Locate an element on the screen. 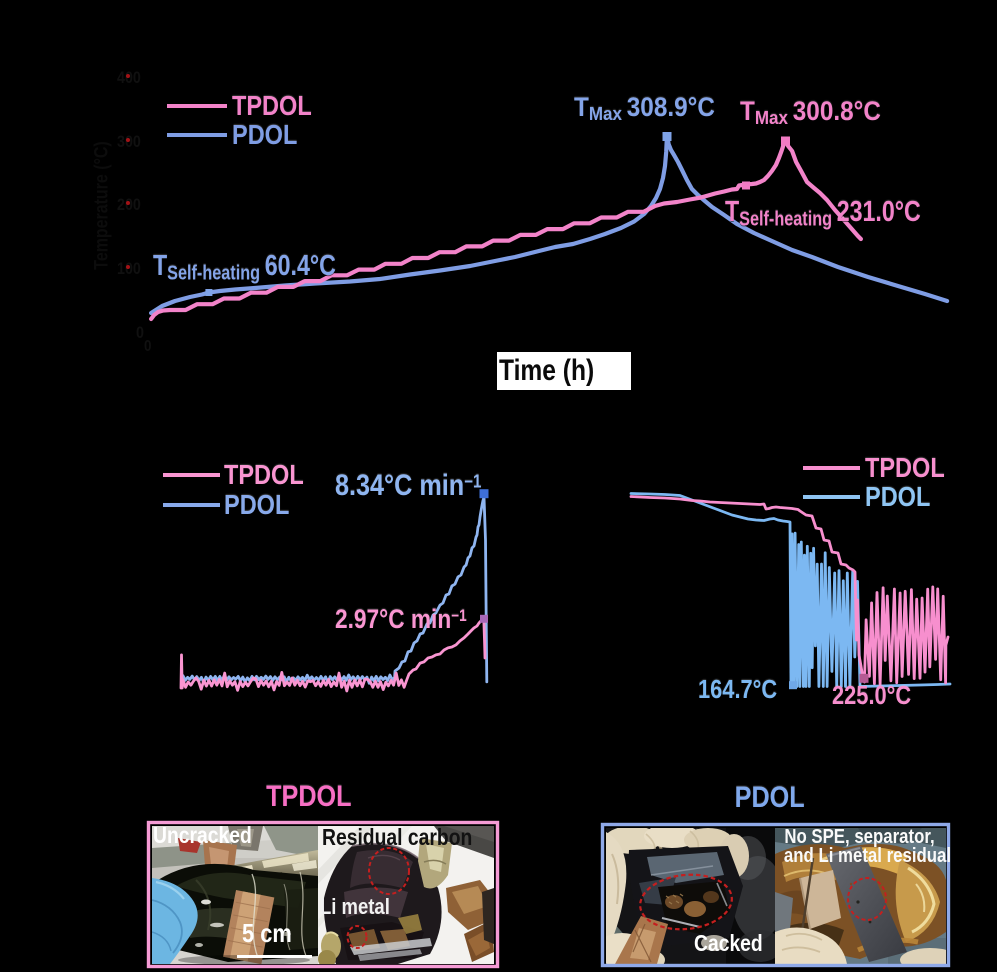 This screenshot has height=972, width=997. label-uncracked: Uncracked is located at coordinates (212, 835).